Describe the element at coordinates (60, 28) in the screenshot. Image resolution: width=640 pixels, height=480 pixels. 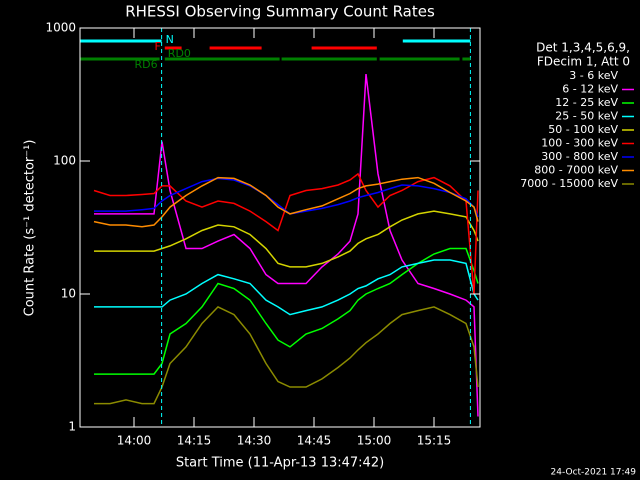
I see `y-tick-label: 1000` at that location.